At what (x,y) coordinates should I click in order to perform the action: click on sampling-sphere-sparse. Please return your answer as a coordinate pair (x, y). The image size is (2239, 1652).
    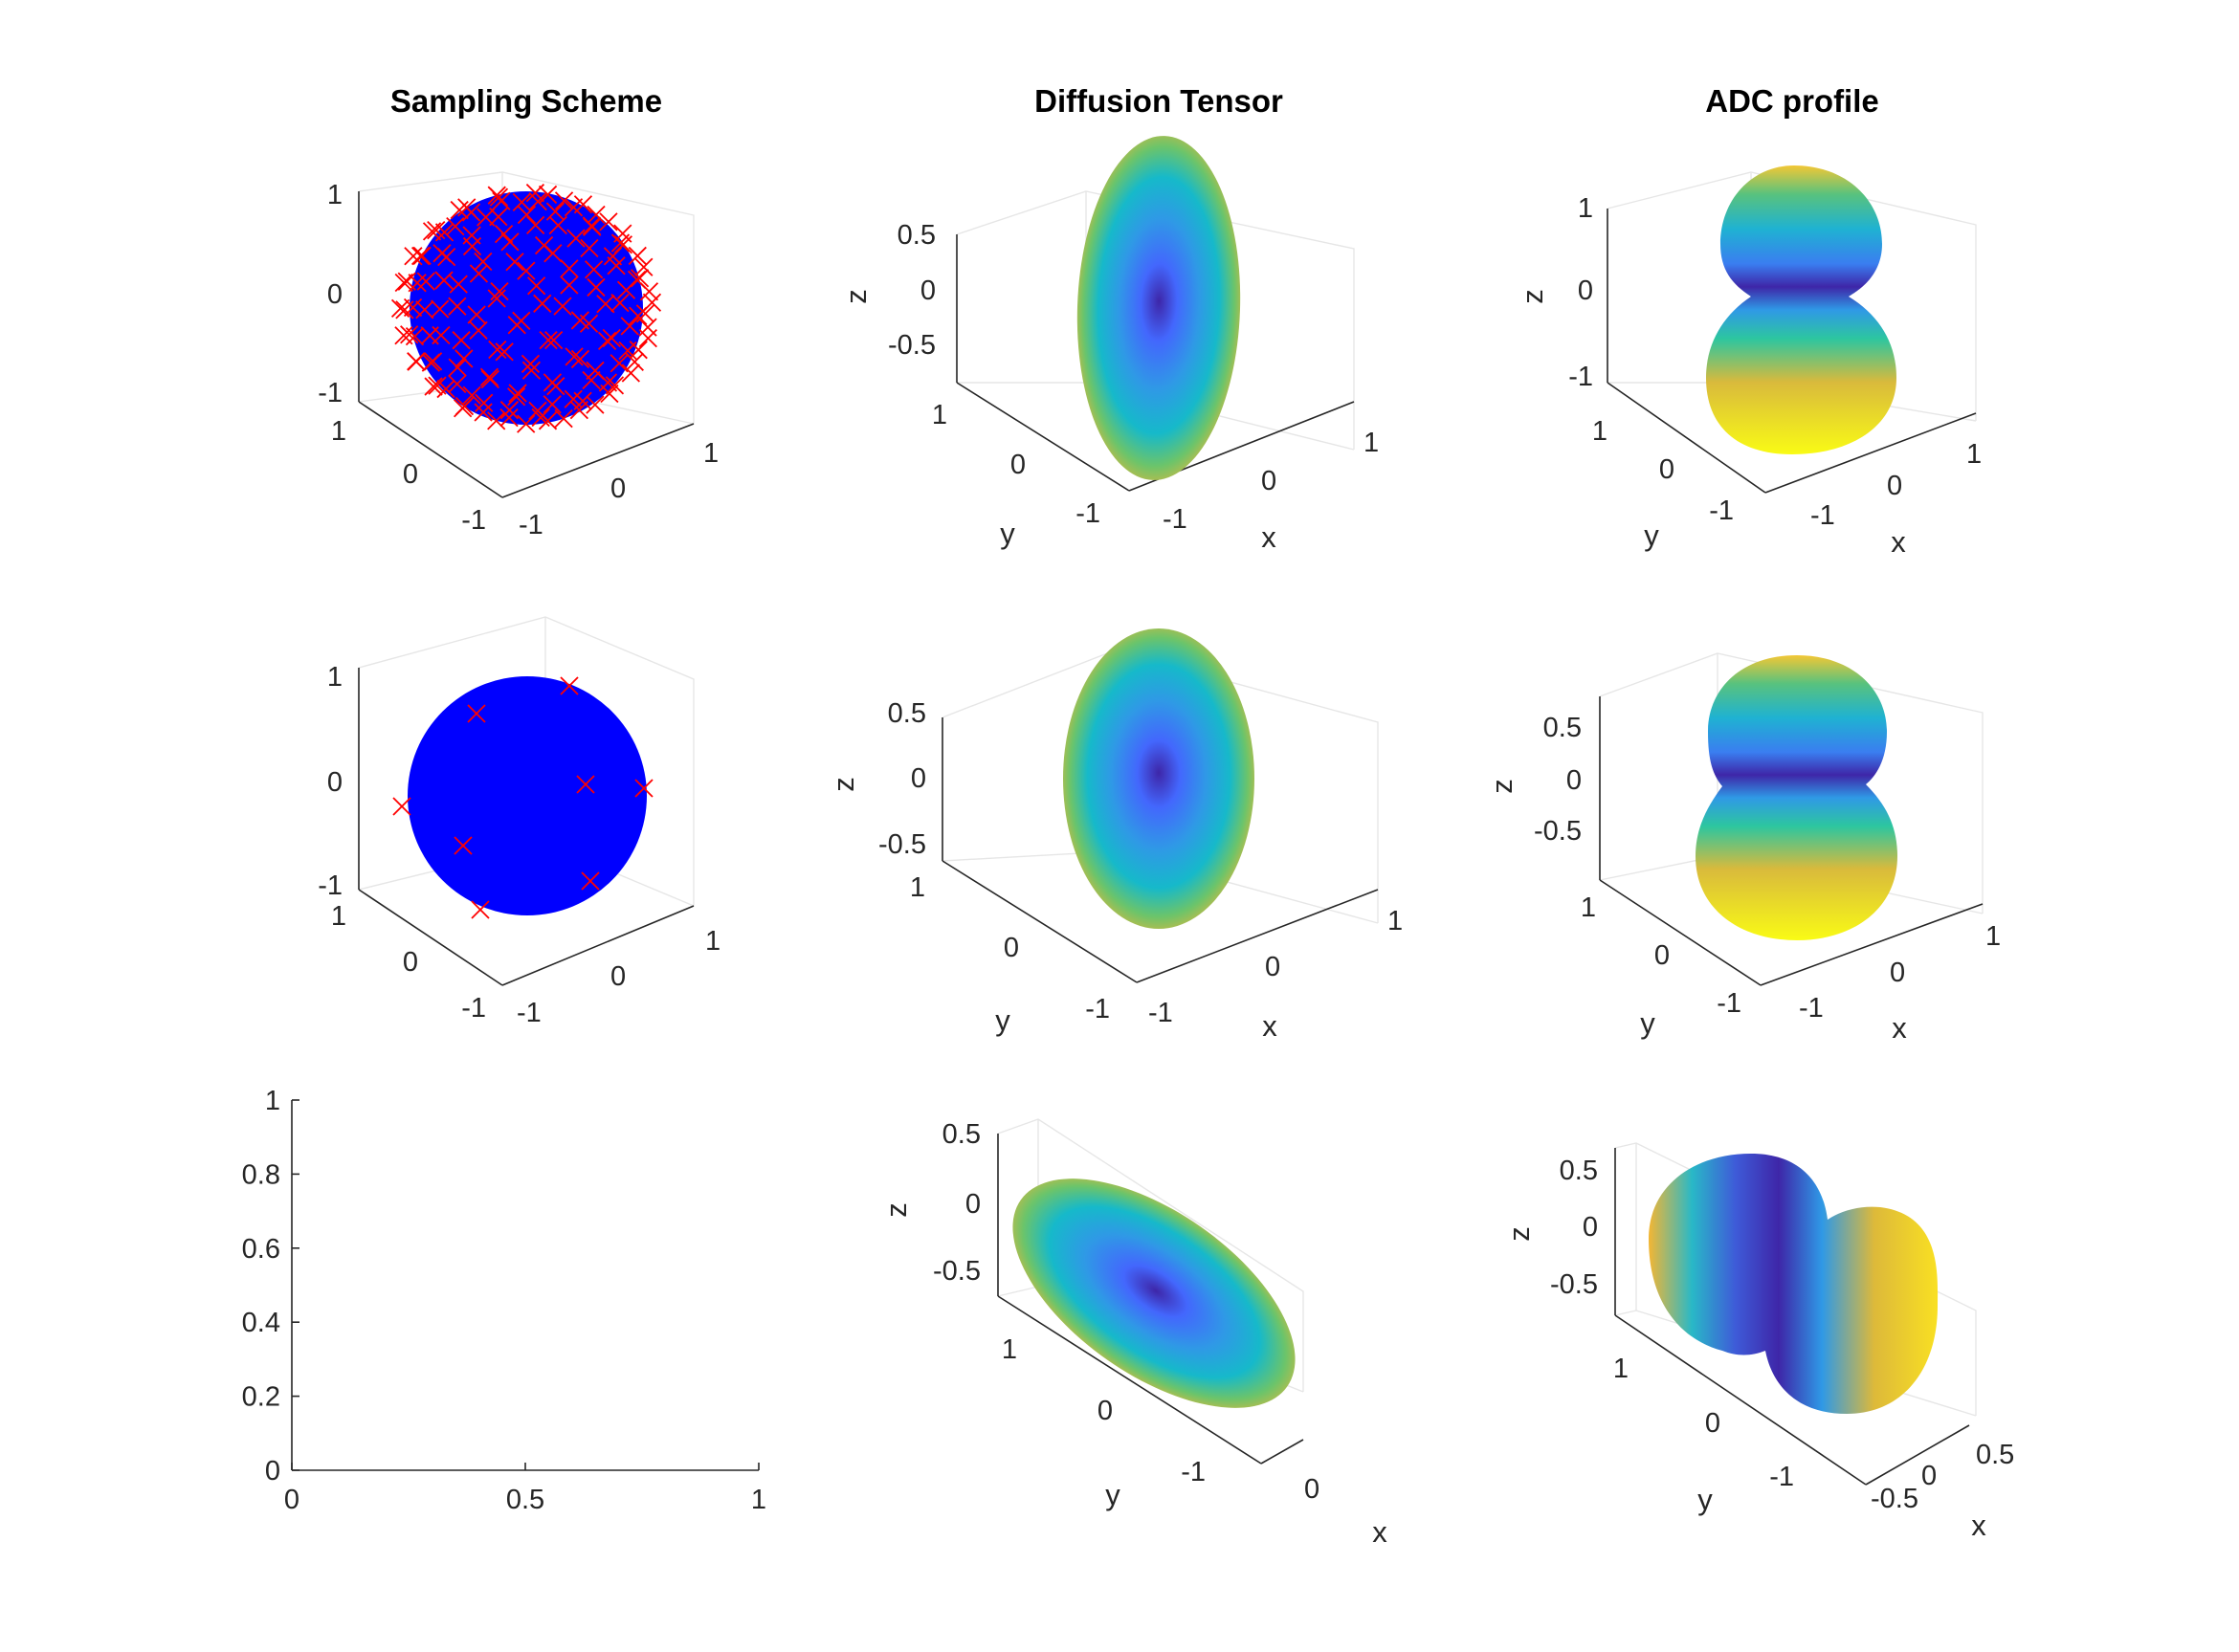
    Looking at the image, I should click on (527, 795).